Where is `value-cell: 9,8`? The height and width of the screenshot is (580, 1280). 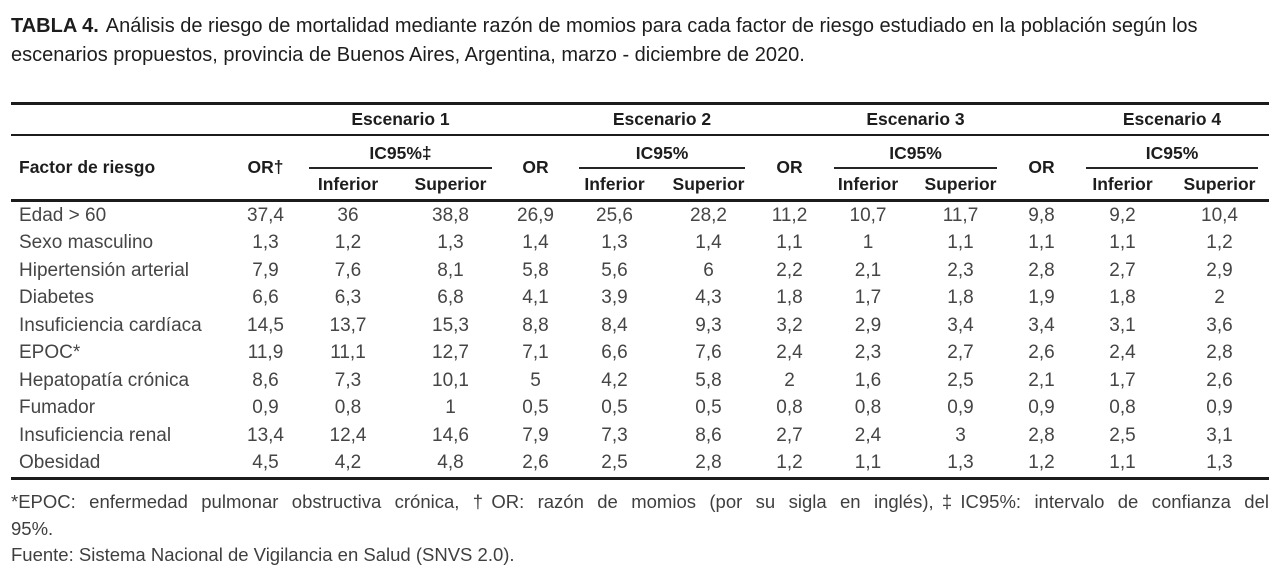 value-cell: 9,8 is located at coordinates (1041, 215).